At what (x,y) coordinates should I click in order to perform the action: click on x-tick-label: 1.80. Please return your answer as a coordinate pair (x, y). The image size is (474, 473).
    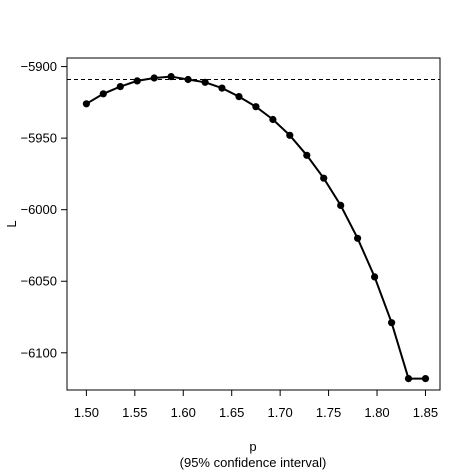
    Looking at the image, I should click on (376, 412).